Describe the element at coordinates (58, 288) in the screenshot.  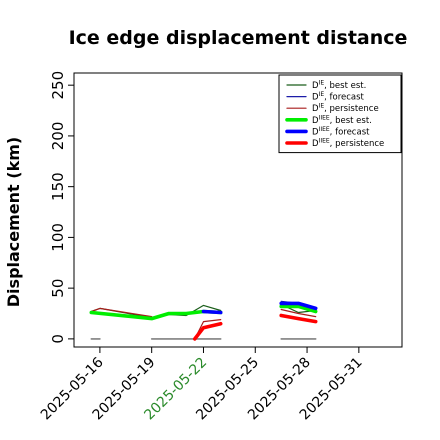
I see `y-tick-label: 50` at that location.